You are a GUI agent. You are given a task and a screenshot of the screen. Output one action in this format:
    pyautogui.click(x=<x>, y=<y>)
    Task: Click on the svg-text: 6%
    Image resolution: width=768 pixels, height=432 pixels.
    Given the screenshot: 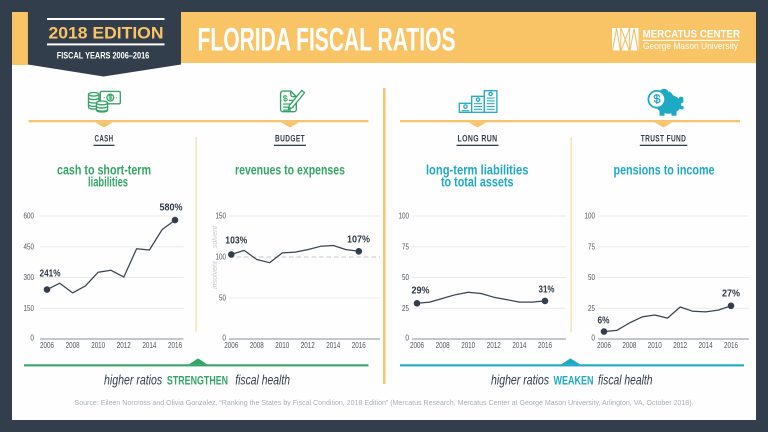 What is the action you would take?
    pyautogui.click(x=604, y=321)
    